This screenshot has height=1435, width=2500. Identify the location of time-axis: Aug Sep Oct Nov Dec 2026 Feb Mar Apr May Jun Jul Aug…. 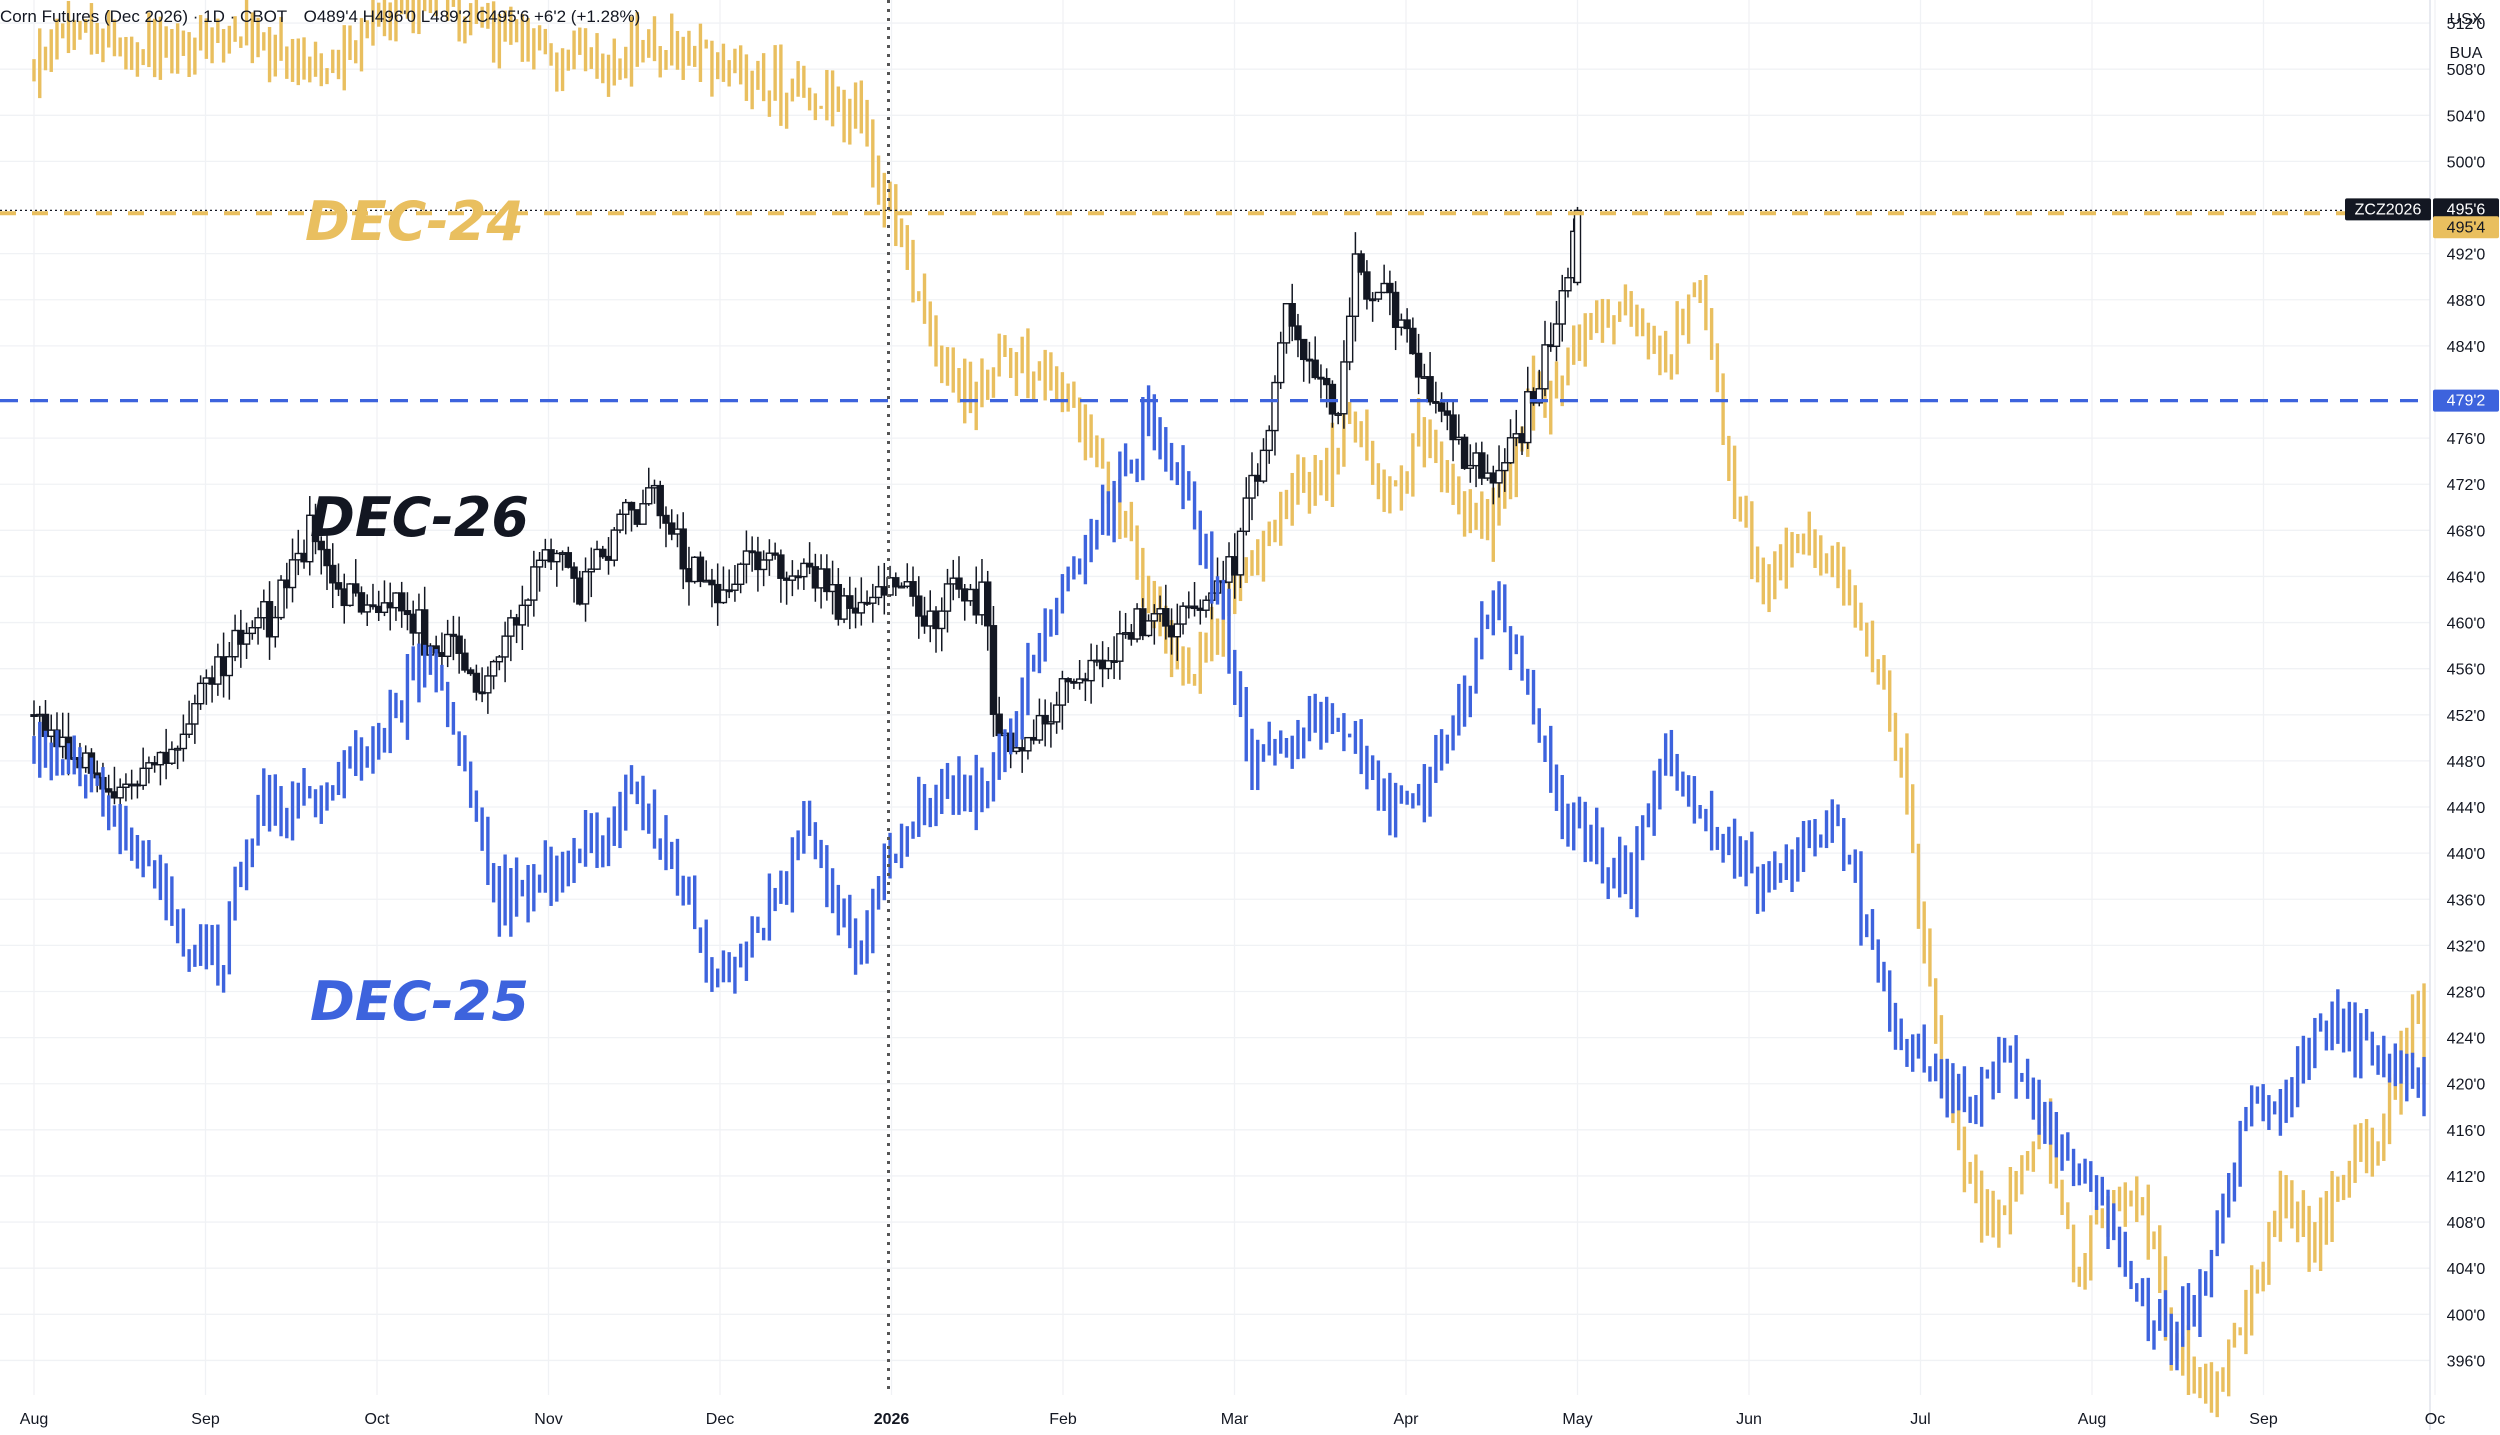
(1232, 1419).